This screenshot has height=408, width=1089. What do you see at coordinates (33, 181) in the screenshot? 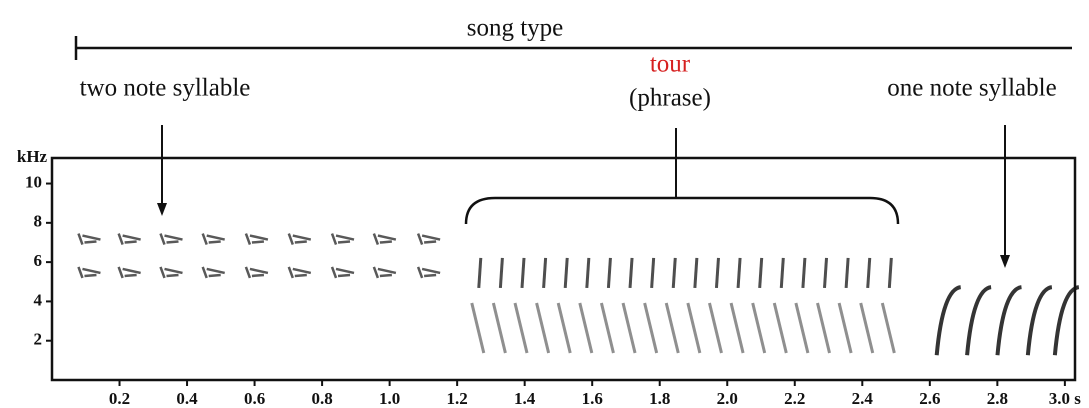
I see `y-tick-label: 10` at bounding box center [33, 181].